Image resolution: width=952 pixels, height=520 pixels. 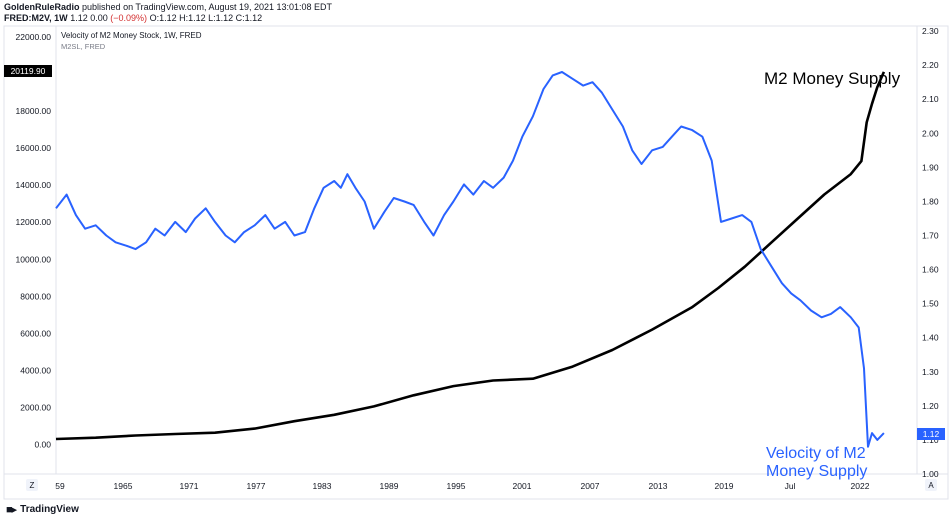 What do you see at coordinates (35, 296) in the screenshot?
I see `left-axis-tick-label: 8000.00` at bounding box center [35, 296].